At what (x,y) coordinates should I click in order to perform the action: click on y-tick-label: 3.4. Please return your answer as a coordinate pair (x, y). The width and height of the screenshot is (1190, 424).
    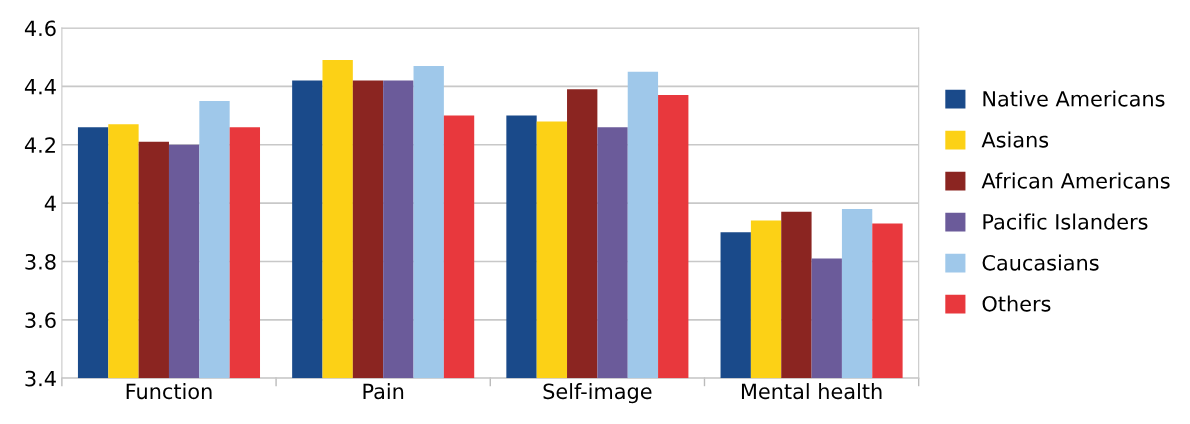
    Looking at the image, I should click on (40, 378).